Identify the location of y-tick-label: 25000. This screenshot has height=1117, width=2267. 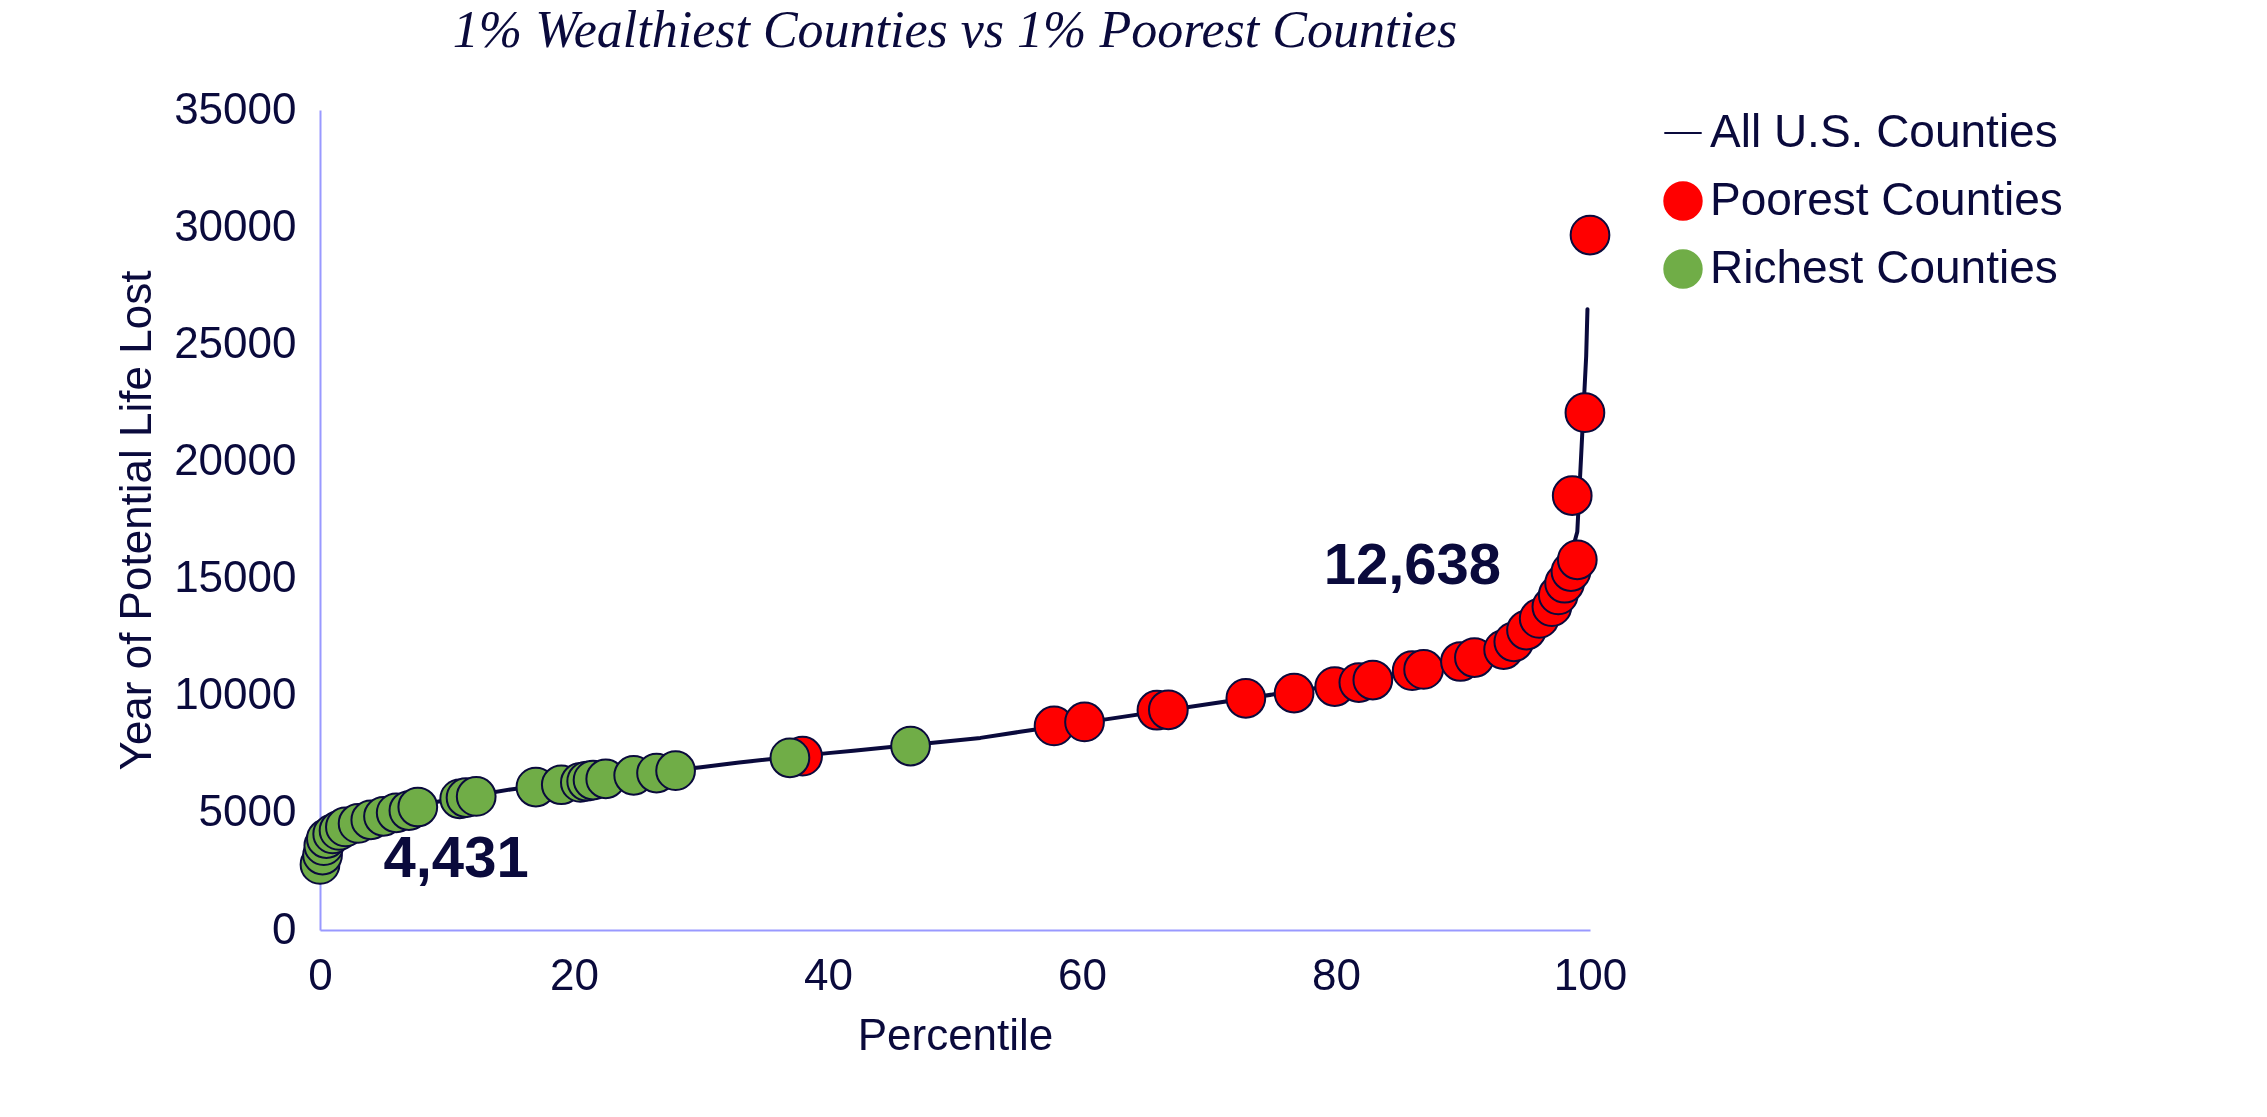
(235, 342).